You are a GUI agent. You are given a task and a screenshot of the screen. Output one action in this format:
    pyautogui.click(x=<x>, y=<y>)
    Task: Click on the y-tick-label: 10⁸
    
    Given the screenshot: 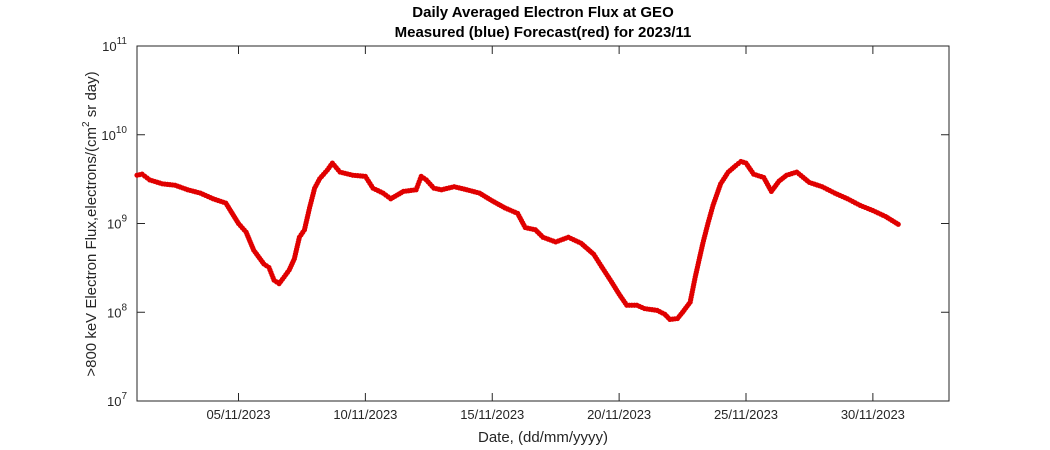 What is the action you would take?
    pyautogui.click(x=117, y=311)
    